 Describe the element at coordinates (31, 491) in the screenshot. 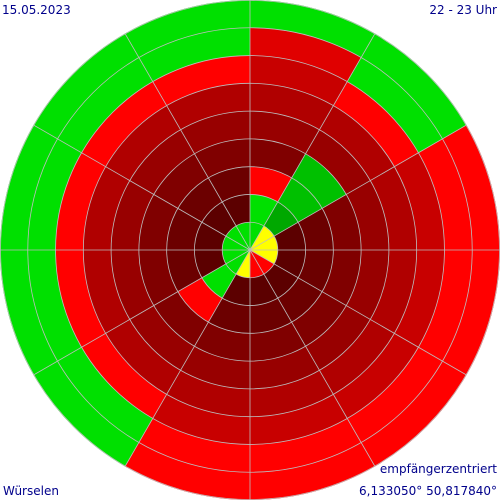

I see `location-label: Würselen` at that location.